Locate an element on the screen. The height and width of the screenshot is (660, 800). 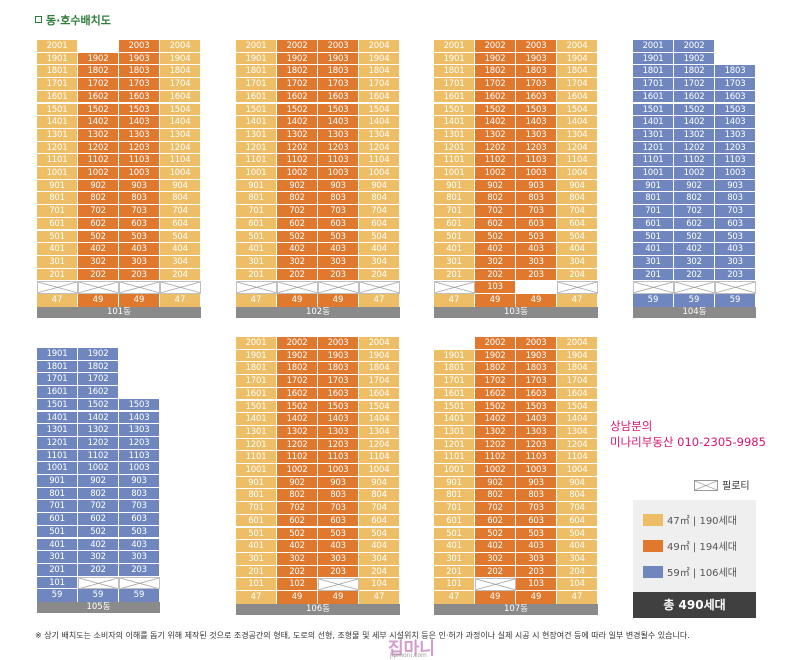
unit-cell: 1401 is located at coordinates (57, 418).